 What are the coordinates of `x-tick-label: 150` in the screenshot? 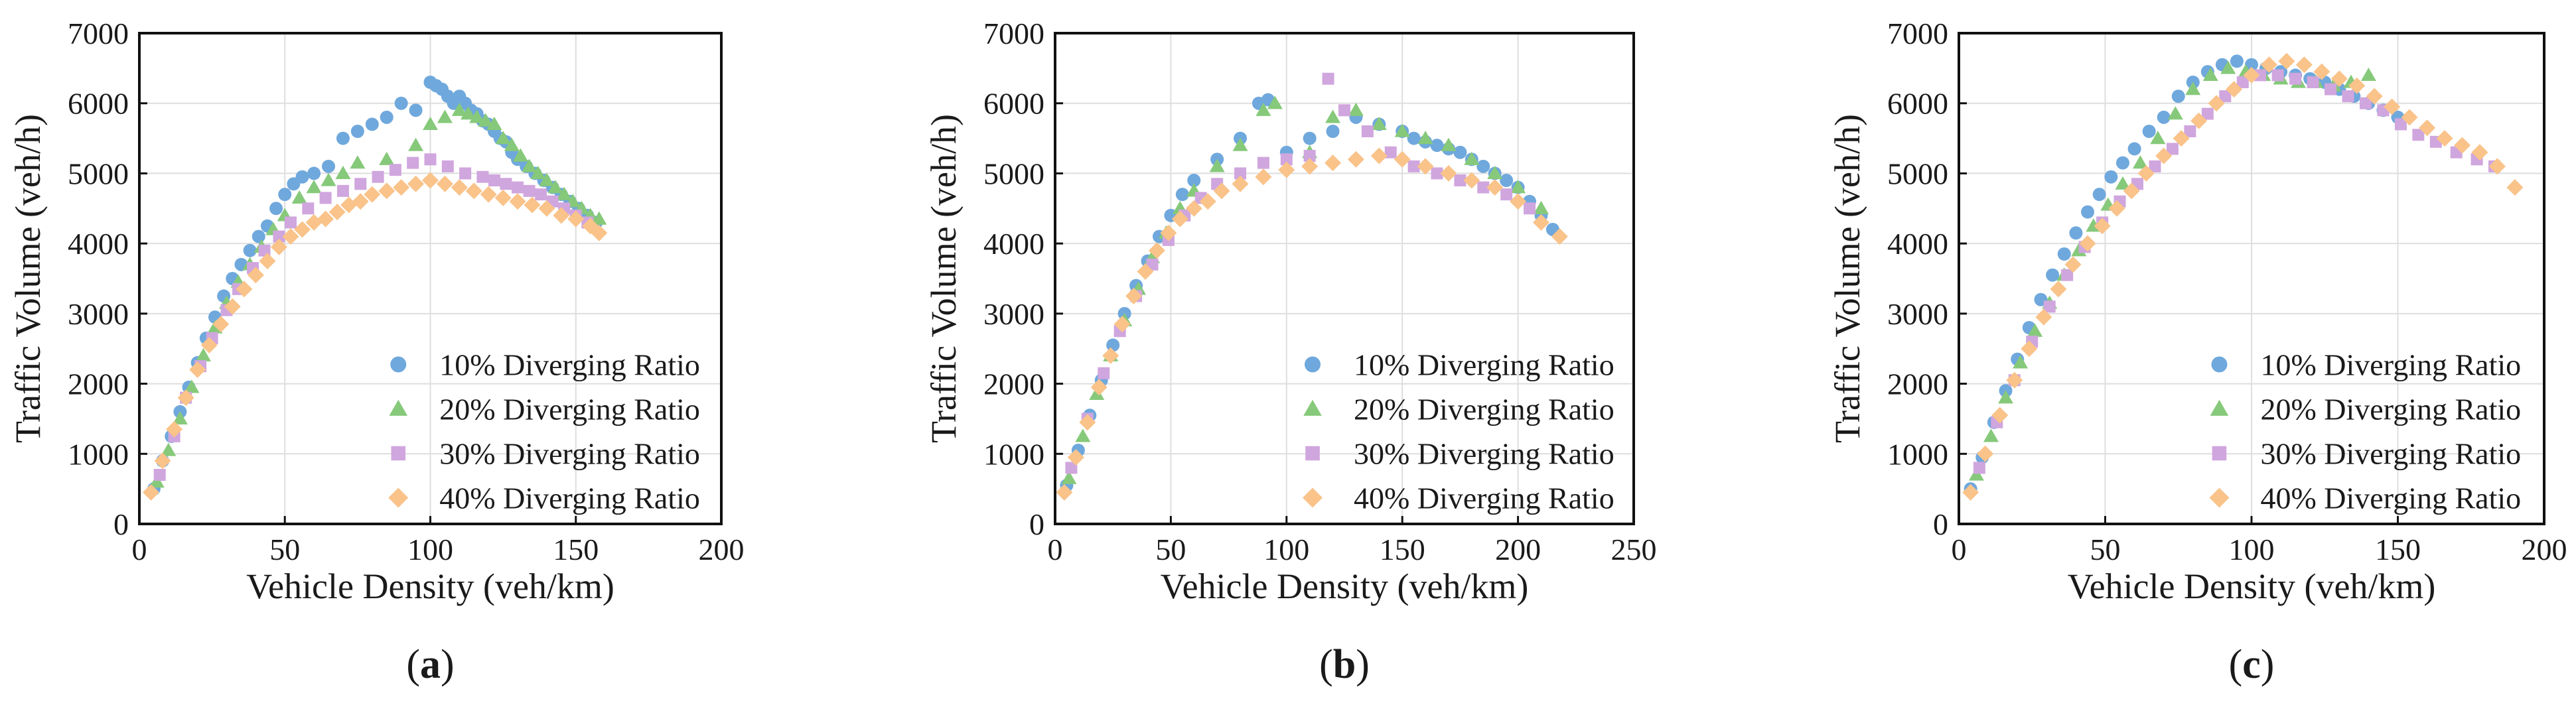 It's located at (576, 549).